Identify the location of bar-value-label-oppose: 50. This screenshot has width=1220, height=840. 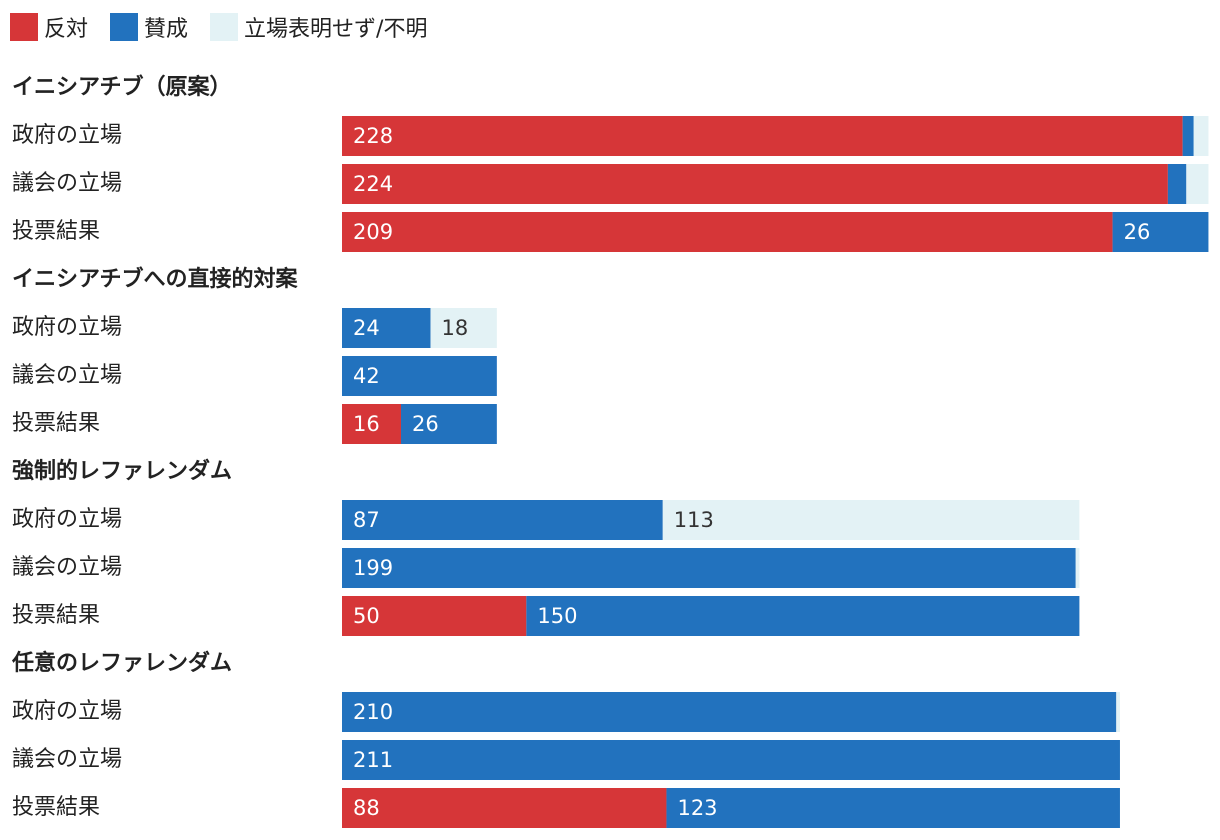
(366, 616).